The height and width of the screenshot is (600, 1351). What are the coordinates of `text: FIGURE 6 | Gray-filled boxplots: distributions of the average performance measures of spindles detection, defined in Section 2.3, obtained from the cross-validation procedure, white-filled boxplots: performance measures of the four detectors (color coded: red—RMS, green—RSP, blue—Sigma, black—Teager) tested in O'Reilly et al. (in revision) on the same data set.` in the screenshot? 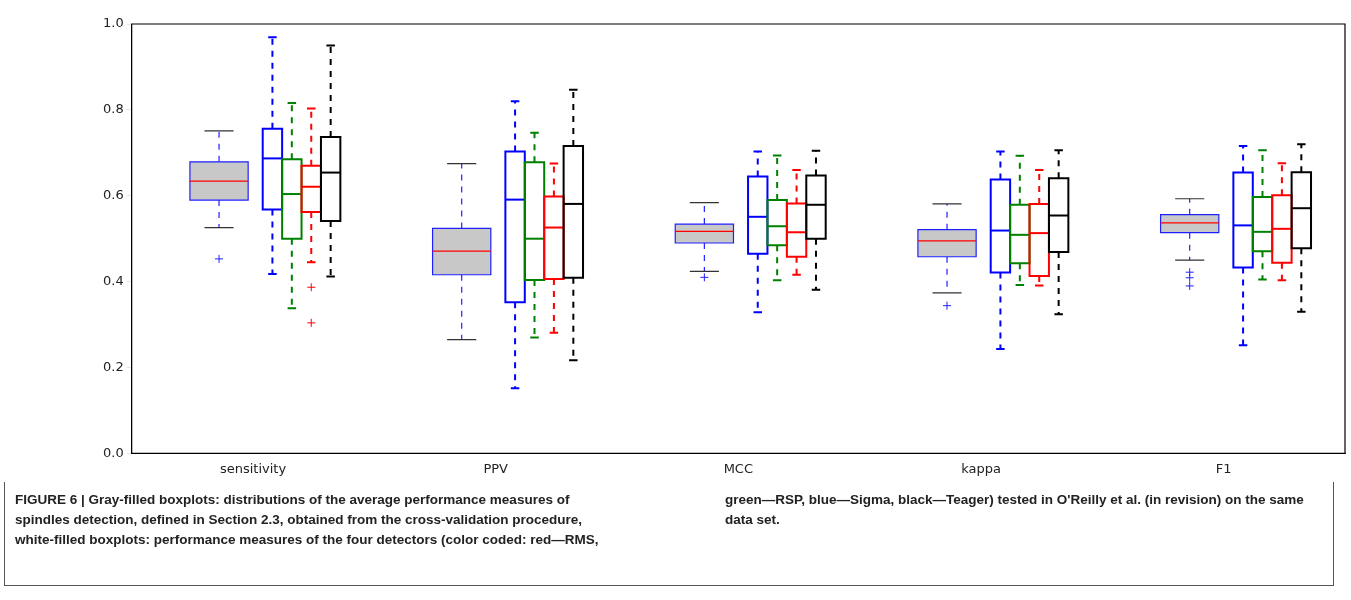 It's located at (659, 519).